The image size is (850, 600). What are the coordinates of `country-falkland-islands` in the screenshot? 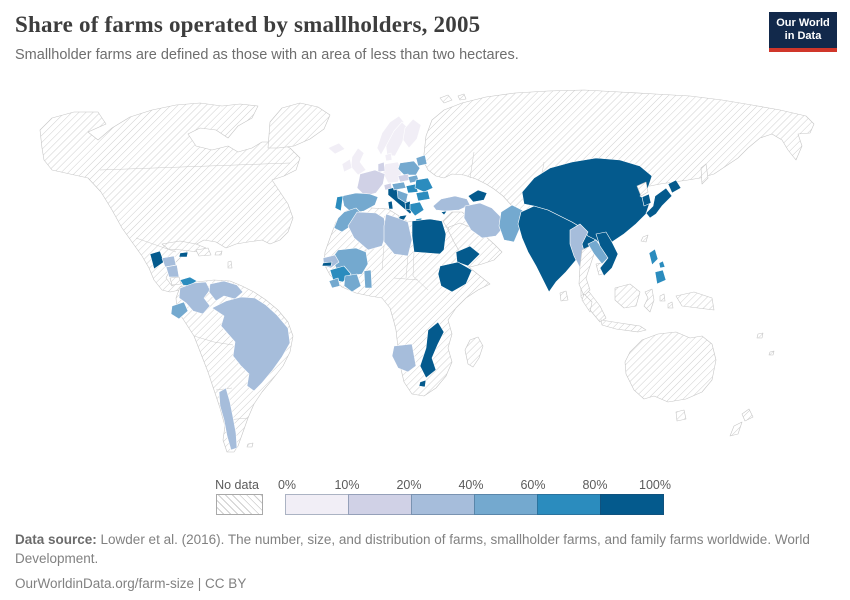 It's located at (250, 445).